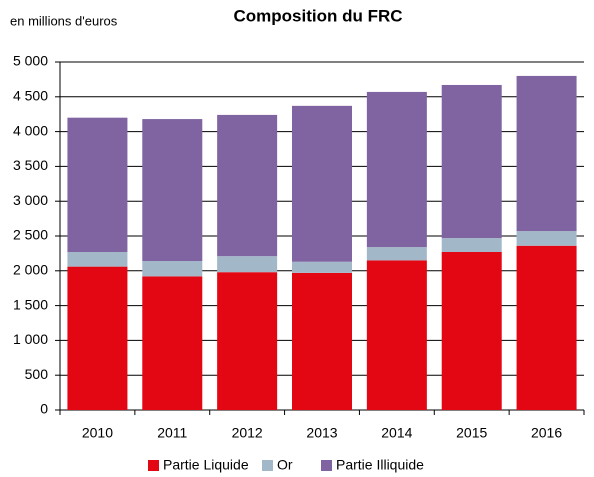 This screenshot has width=594, height=477. Describe the element at coordinates (44, 409) in the screenshot. I see `y-tick-label: 0` at that location.